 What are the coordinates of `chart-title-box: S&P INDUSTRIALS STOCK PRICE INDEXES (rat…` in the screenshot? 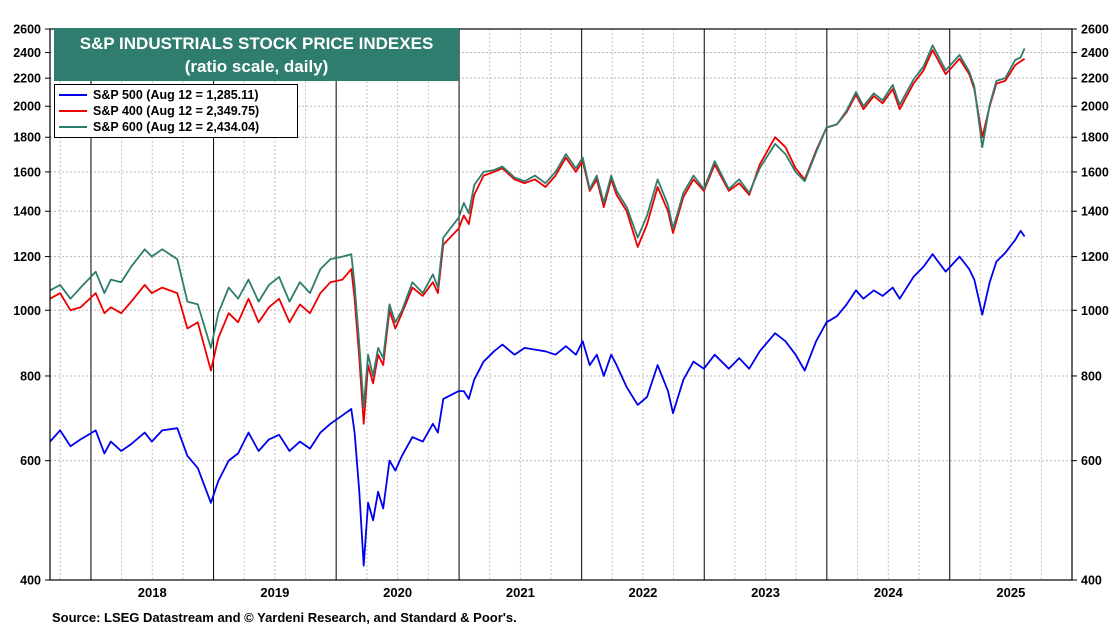 It's located at (256, 54).